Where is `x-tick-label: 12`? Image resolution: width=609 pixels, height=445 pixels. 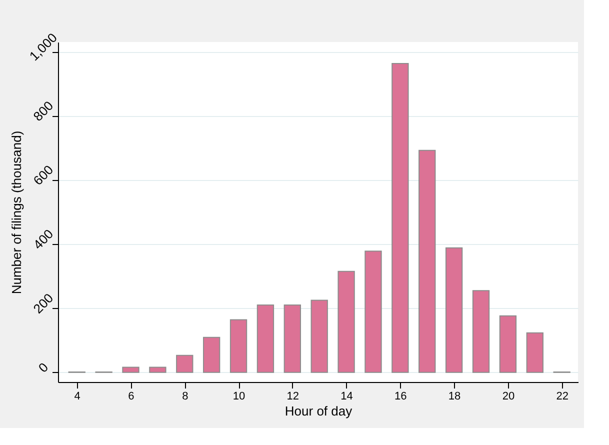 x-tick-label: 12 is located at coordinates (293, 396).